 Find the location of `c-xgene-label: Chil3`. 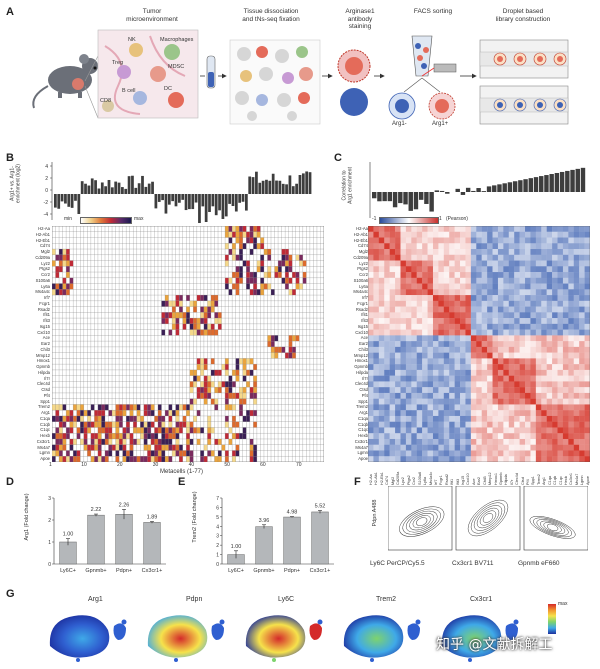

c-xgene-label: Chil3 is located at coordinates (484, 480).